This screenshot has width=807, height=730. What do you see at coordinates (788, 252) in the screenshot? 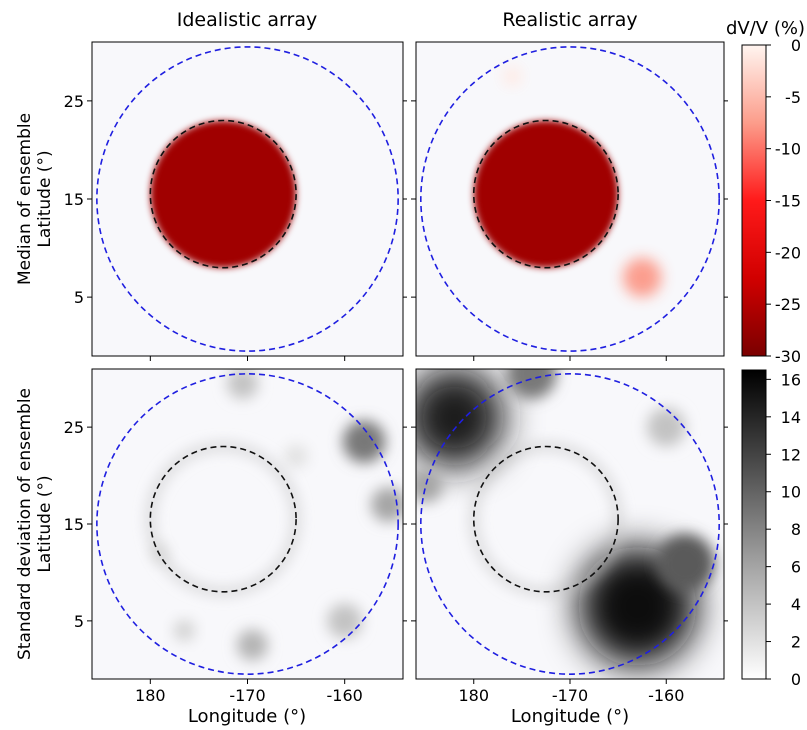
I see `colorbar-tick-label: -20` at bounding box center [788, 252].